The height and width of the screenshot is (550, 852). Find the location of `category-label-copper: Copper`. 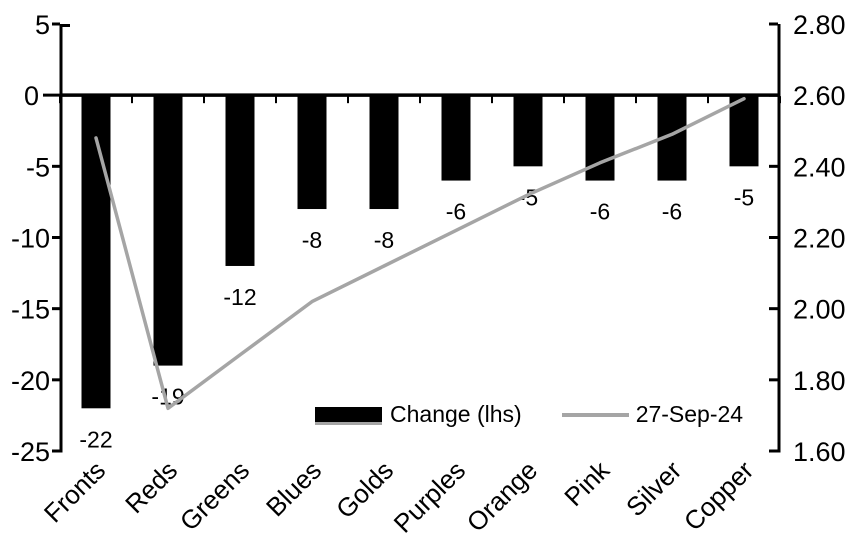

category-label-copper: Copper is located at coordinates (719, 496).